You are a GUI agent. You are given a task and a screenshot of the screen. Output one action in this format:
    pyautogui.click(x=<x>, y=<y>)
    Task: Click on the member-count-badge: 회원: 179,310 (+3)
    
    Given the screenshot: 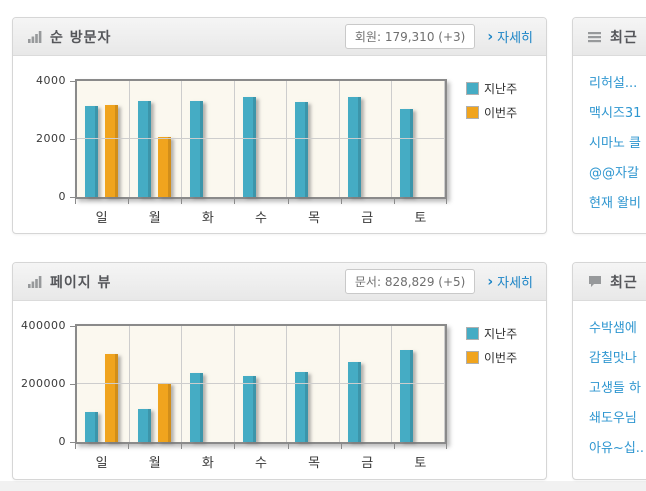 What is the action you would take?
    pyautogui.click(x=410, y=36)
    